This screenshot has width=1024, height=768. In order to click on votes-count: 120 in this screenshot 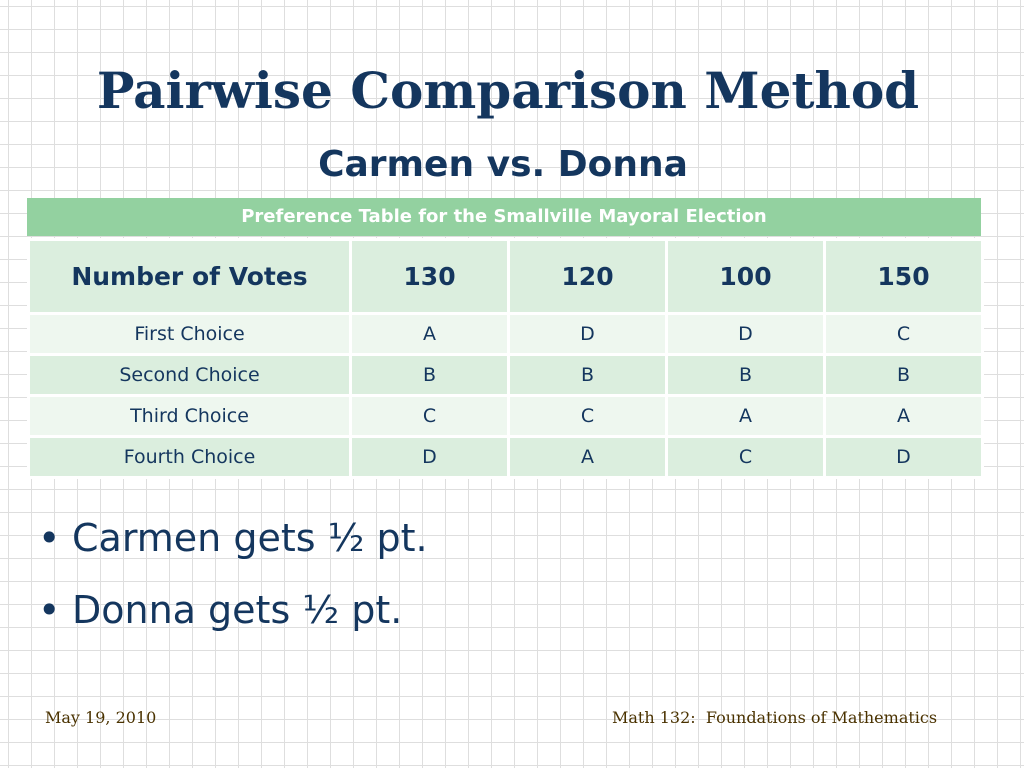, I will do `click(587, 276)`.